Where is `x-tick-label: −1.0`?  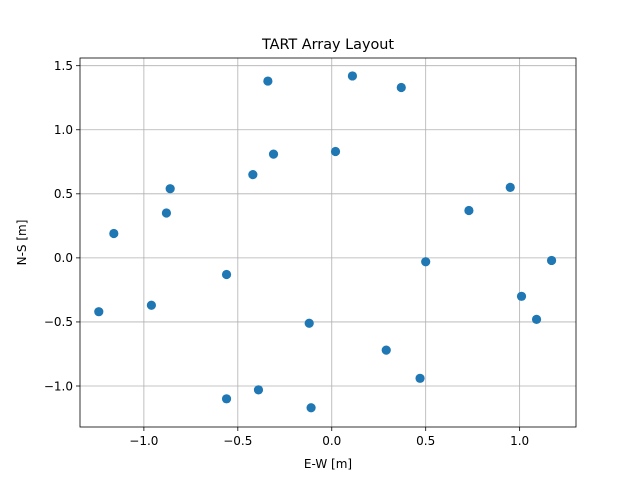
x-tick-label: −1.0 is located at coordinates (143, 441).